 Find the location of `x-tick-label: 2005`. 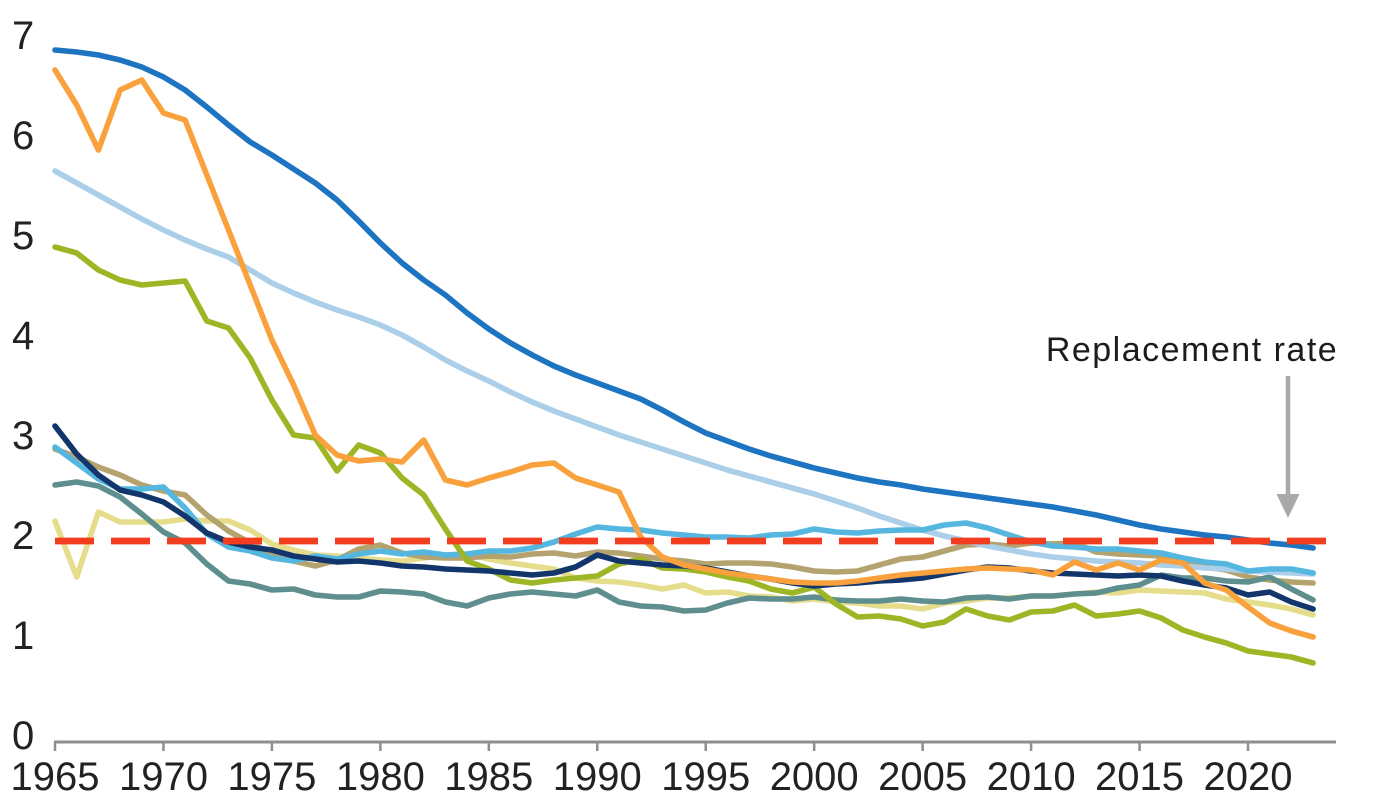

x-tick-label: 2005 is located at coordinates (922, 777).